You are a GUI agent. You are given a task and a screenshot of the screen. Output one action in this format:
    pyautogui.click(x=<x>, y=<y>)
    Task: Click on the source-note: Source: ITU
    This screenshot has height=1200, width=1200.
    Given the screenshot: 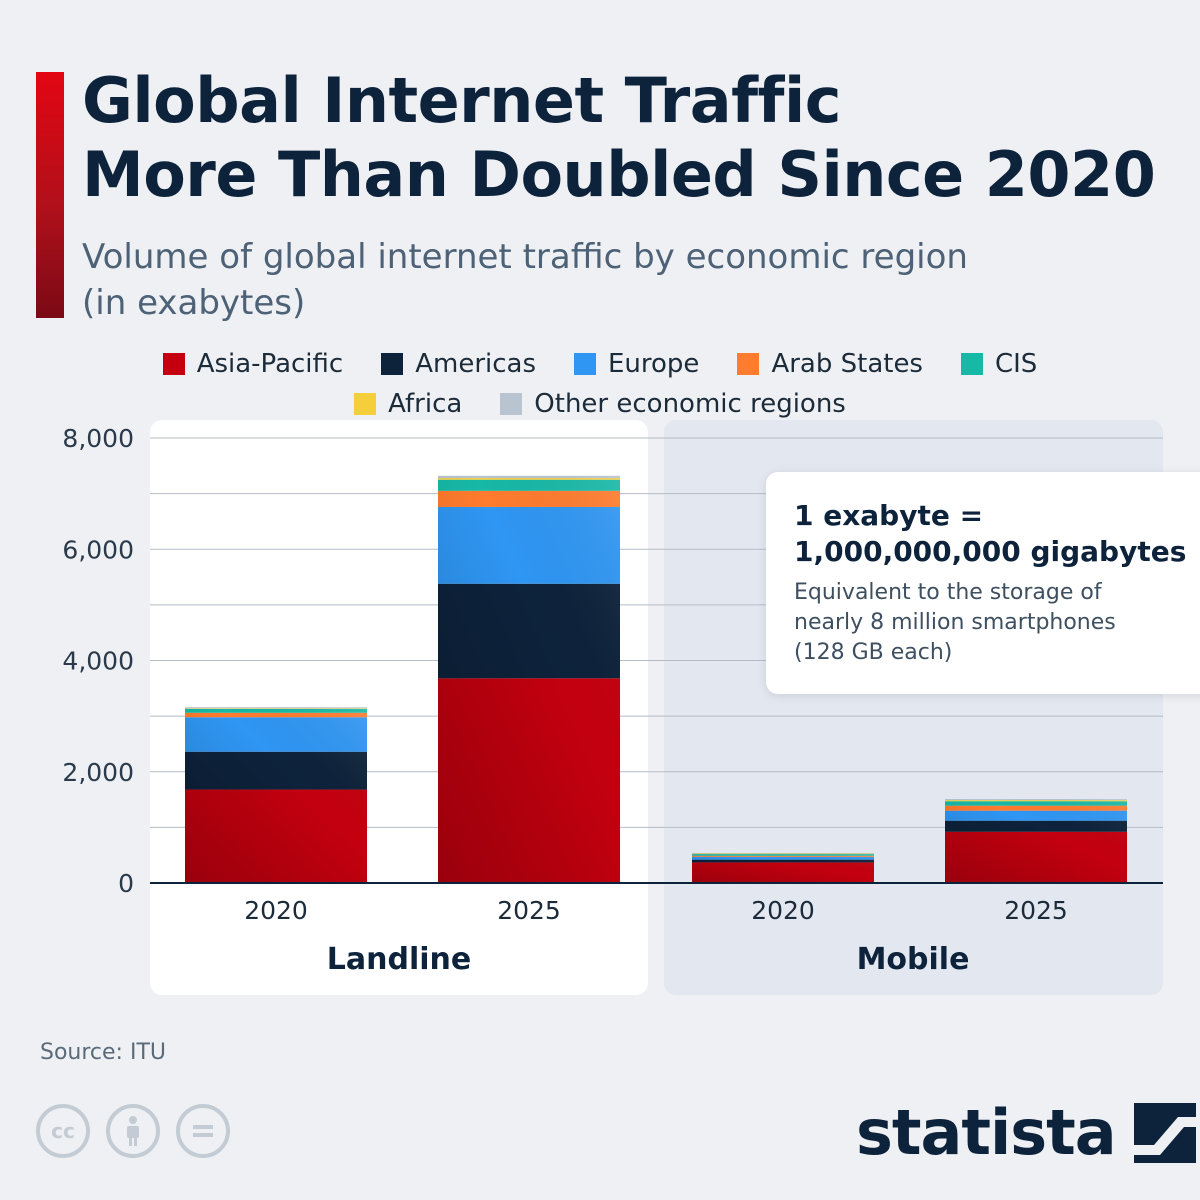 What is the action you would take?
    pyautogui.click(x=103, y=1052)
    